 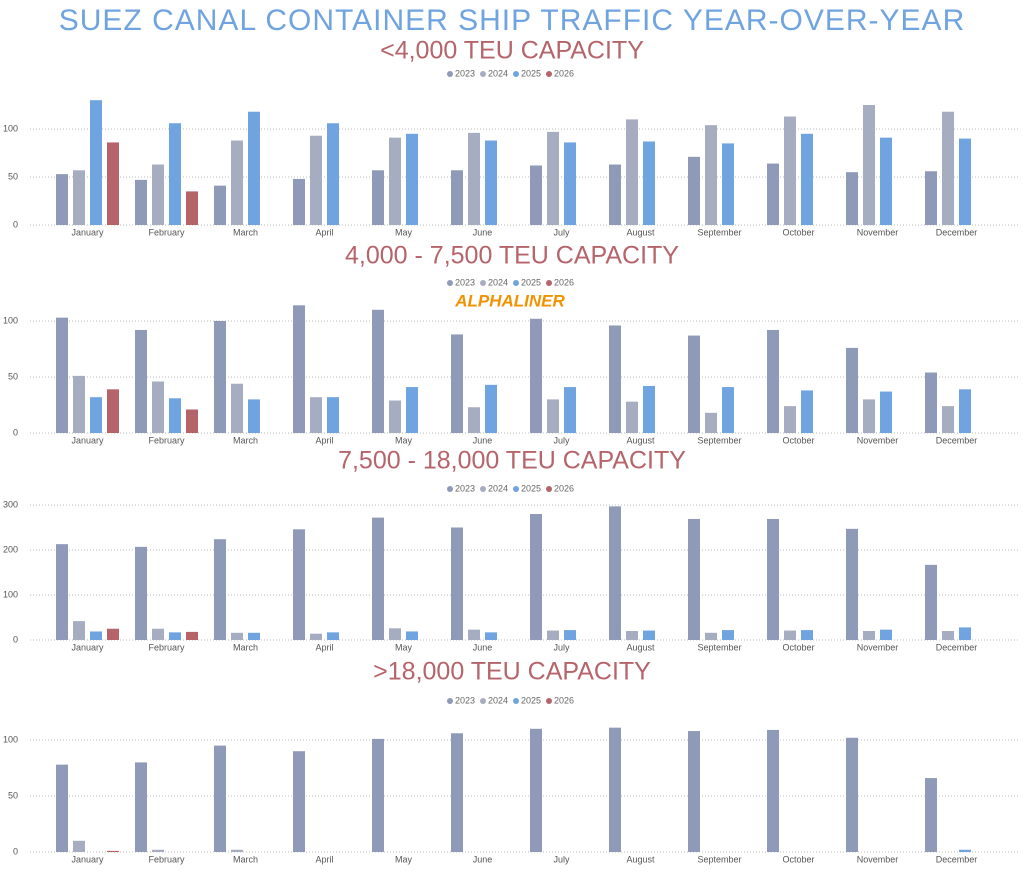 What do you see at coordinates (561, 647) in the screenshot?
I see `x-tick-label: July` at bounding box center [561, 647].